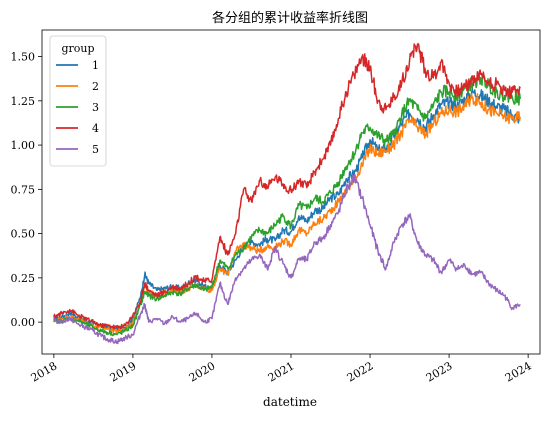 This screenshot has width=548, height=425. I want to click on y-axis-ticks: 0.00 0.25 0.50 0.75 1.00 1.25 1.50, so click(26, 190).